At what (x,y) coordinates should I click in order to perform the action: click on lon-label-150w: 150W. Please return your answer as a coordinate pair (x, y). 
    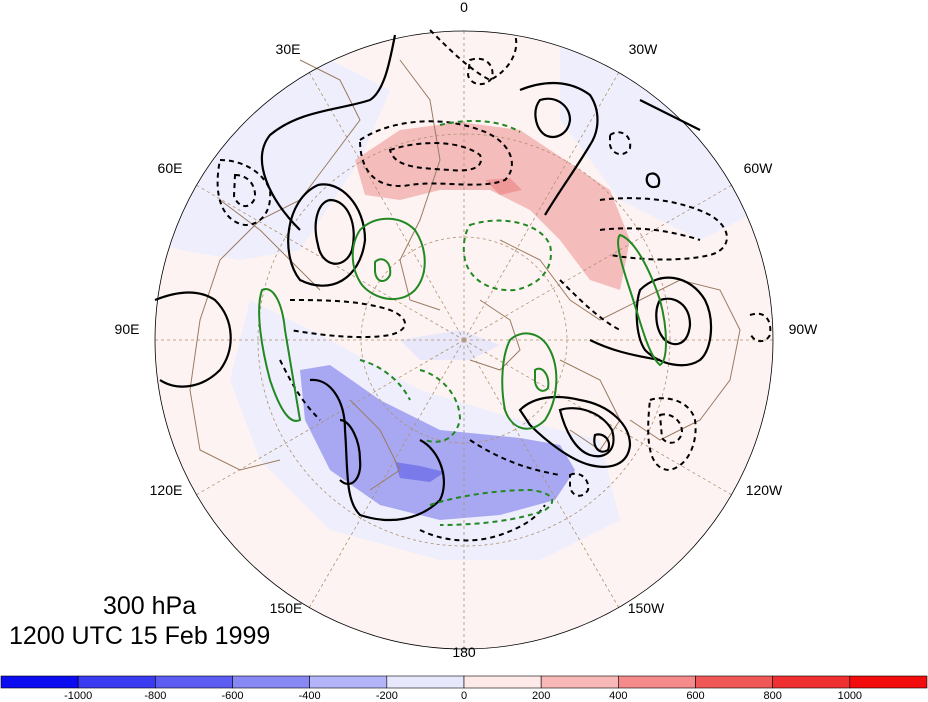
    Looking at the image, I should click on (646, 608).